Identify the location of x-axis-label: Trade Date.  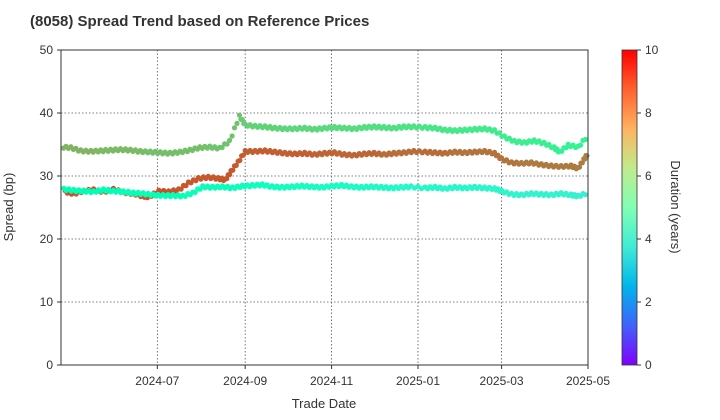
(324, 403).